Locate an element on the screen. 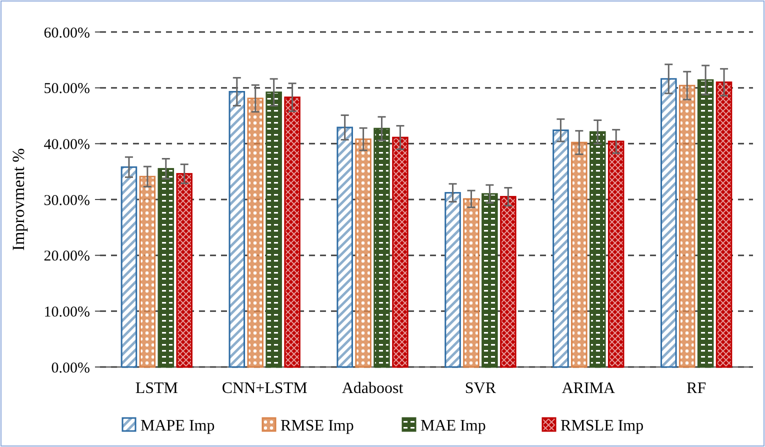  y-tick-label: 0.00% is located at coordinates (70, 368).